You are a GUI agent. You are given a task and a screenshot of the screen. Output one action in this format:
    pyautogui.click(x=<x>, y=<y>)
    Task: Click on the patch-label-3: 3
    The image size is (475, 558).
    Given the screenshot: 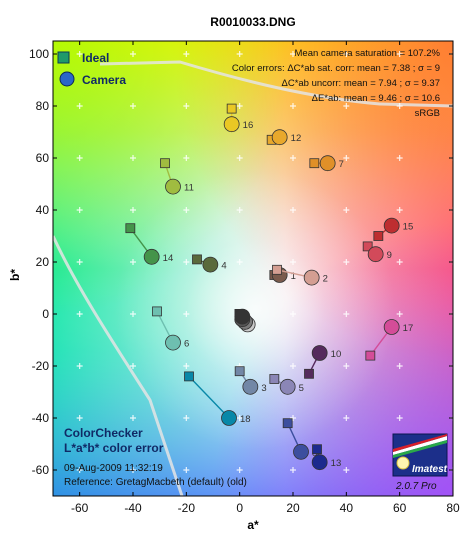 What is the action you would take?
    pyautogui.click(x=263, y=388)
    